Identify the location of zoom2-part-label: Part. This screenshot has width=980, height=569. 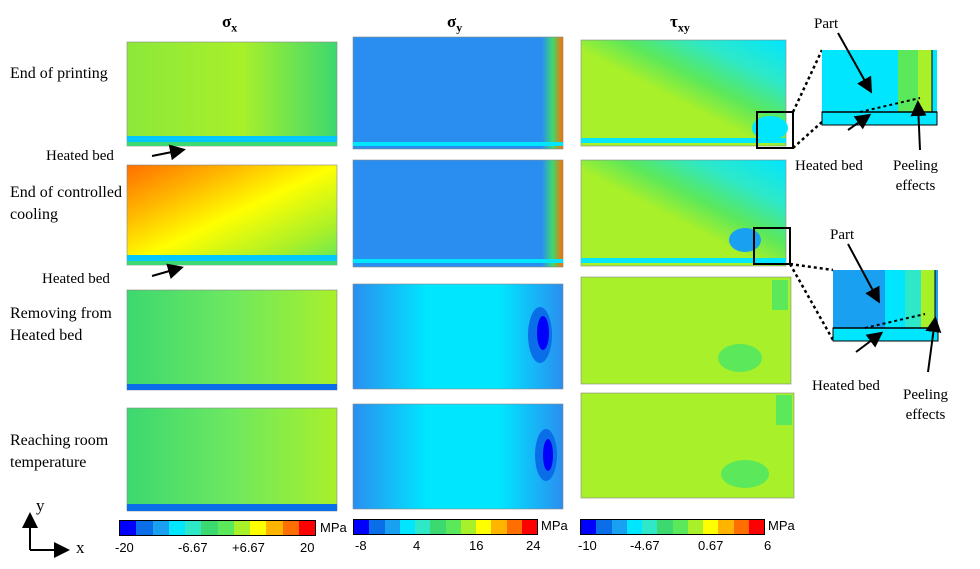
(842, 235).